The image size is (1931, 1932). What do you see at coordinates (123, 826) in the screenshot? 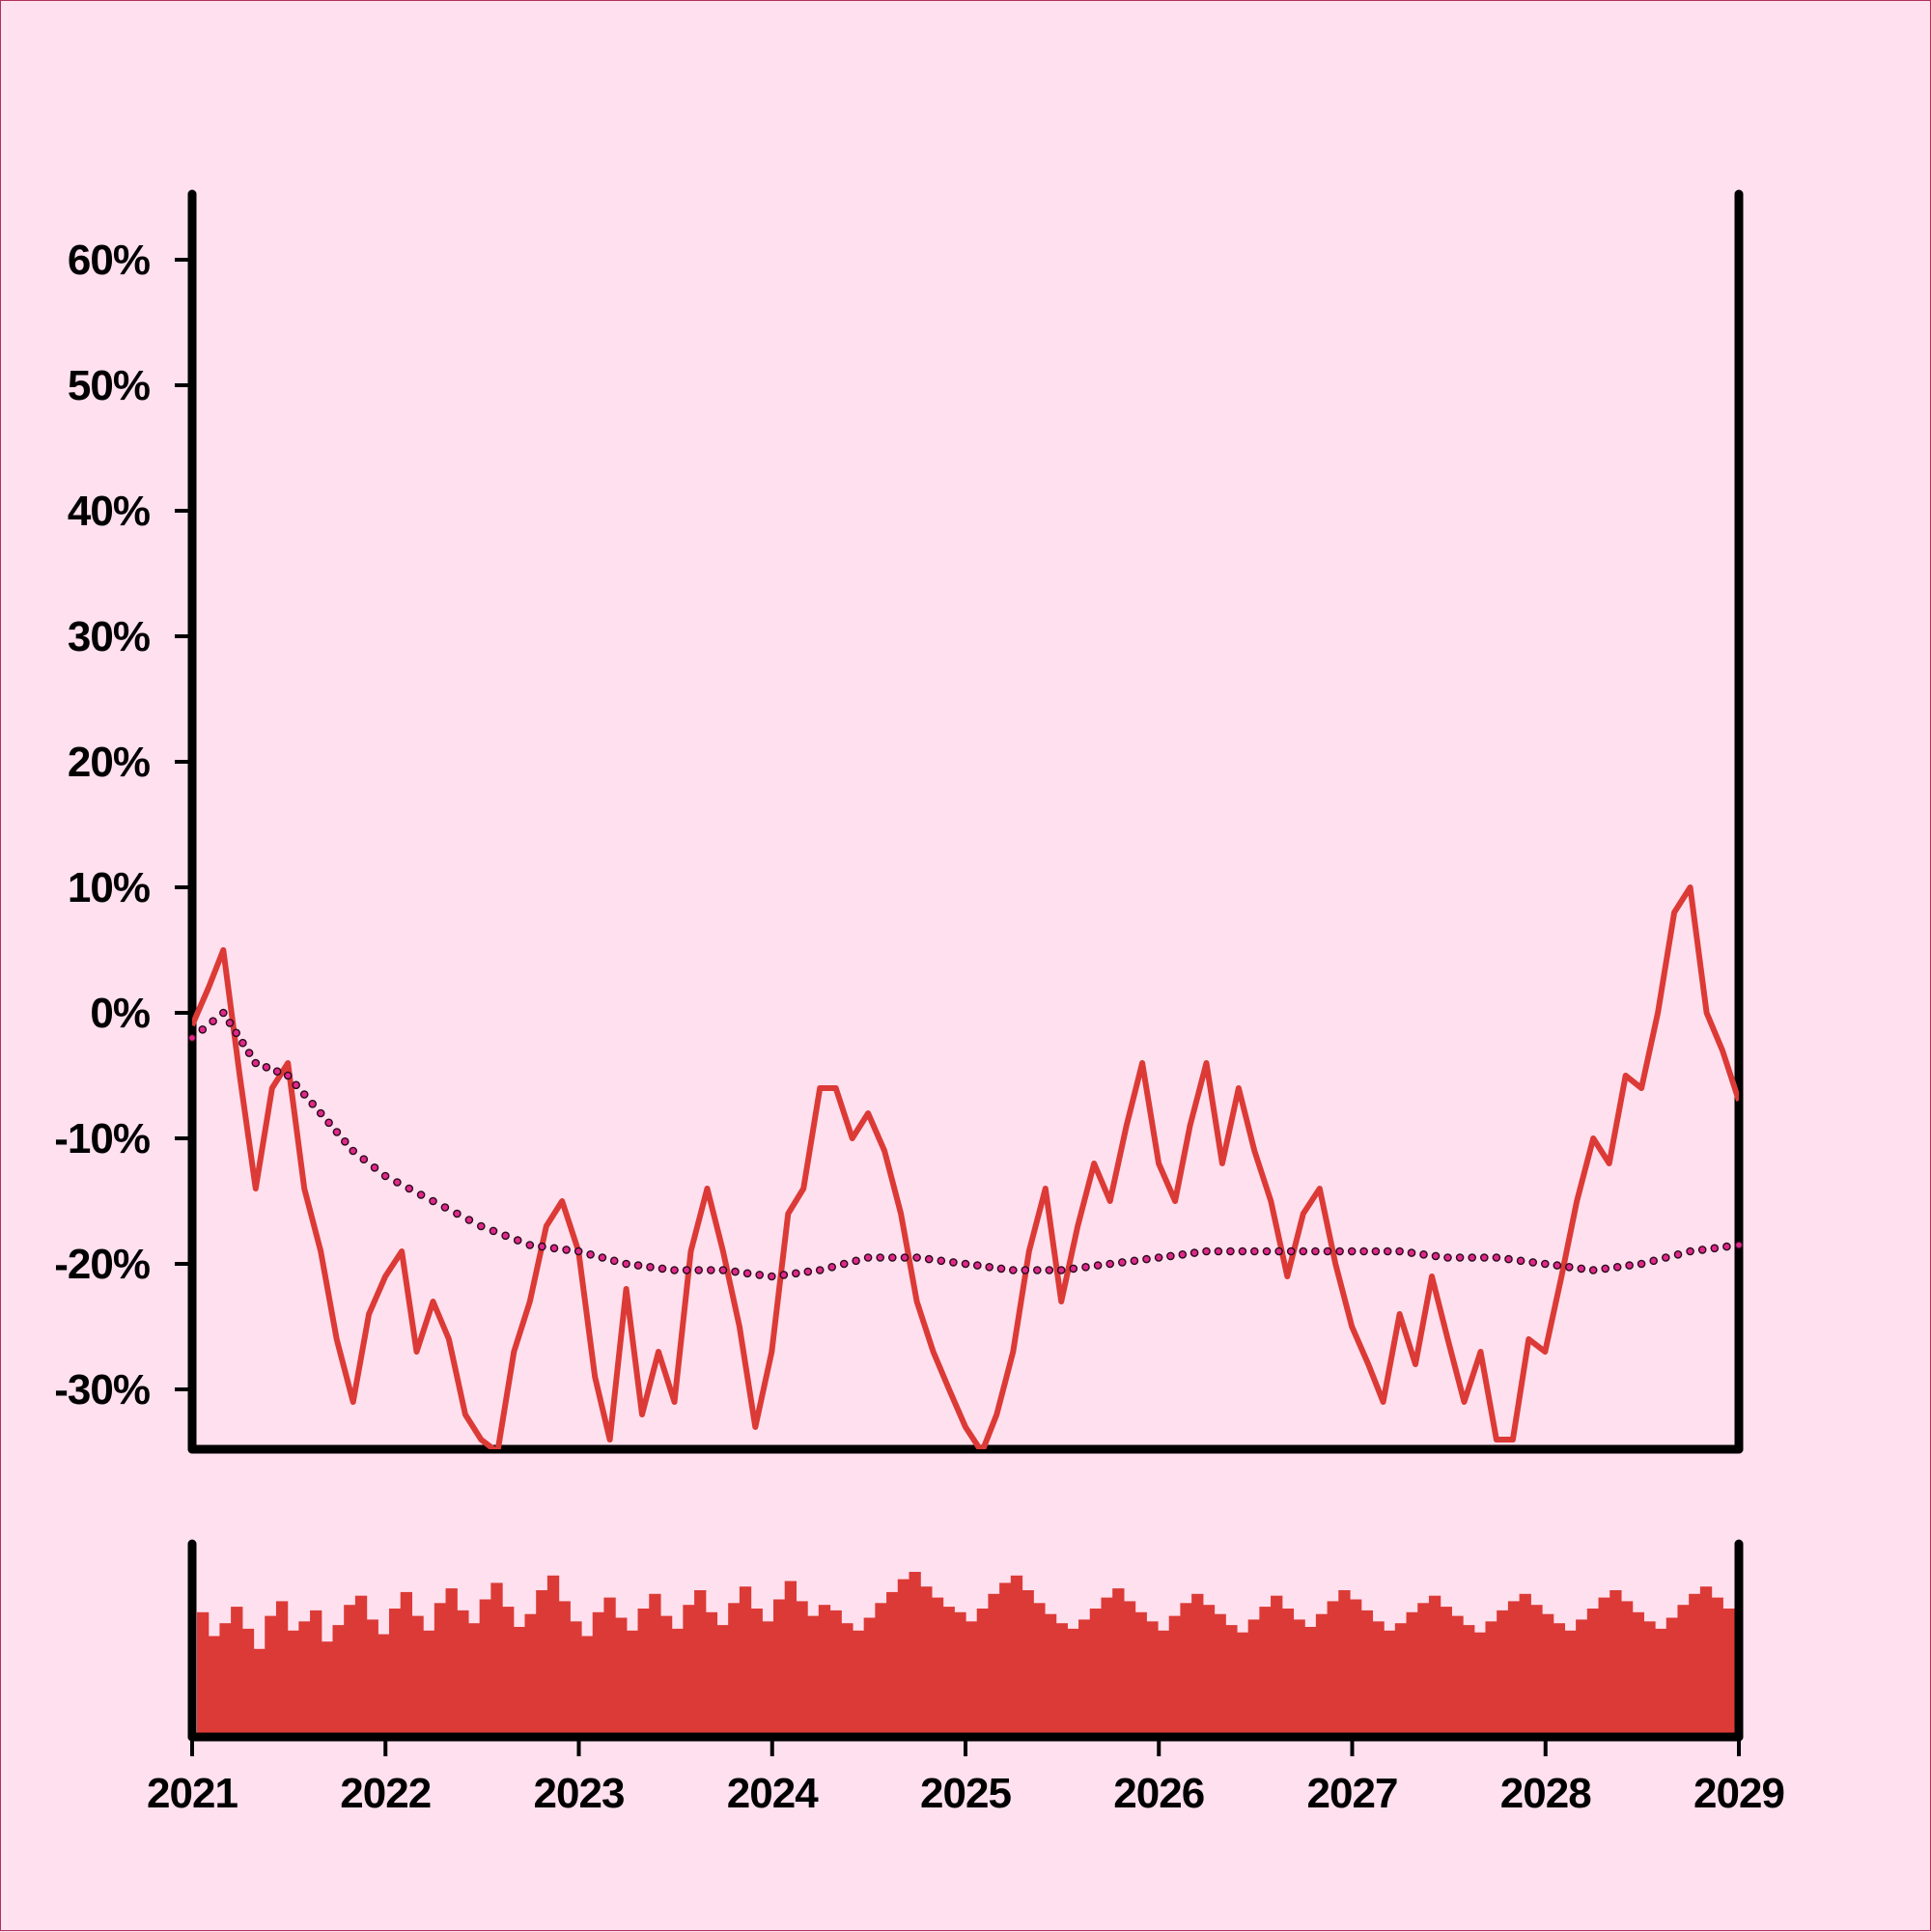
I see `y-axis-ticks: 60% 50% 40% 30% 20% 10% 0% -10% -20% -30%` at bounding box center [123, 826].